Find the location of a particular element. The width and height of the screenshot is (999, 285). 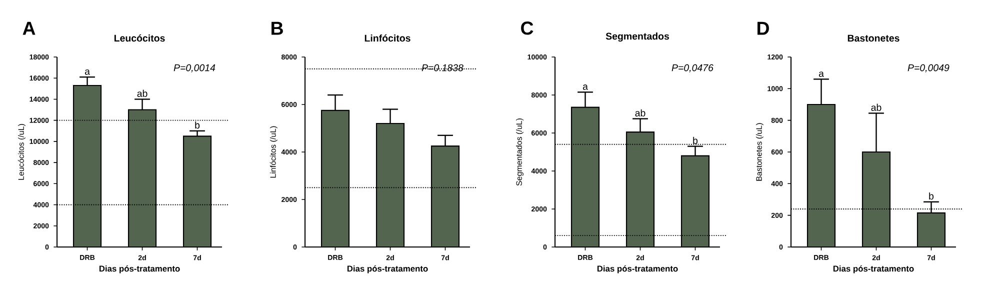

text: B is located at coordinates (277, 28).